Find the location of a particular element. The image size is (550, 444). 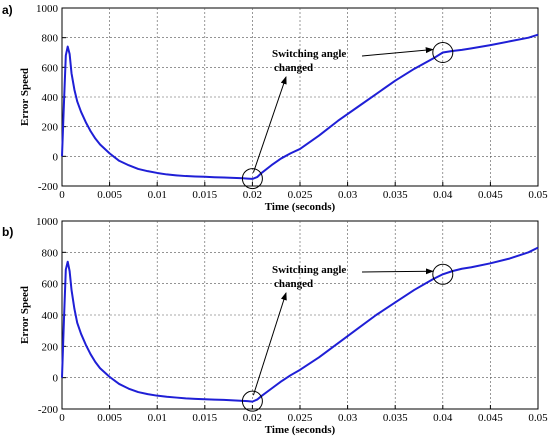

panel-label: a) is located at coordinates (7, 10).